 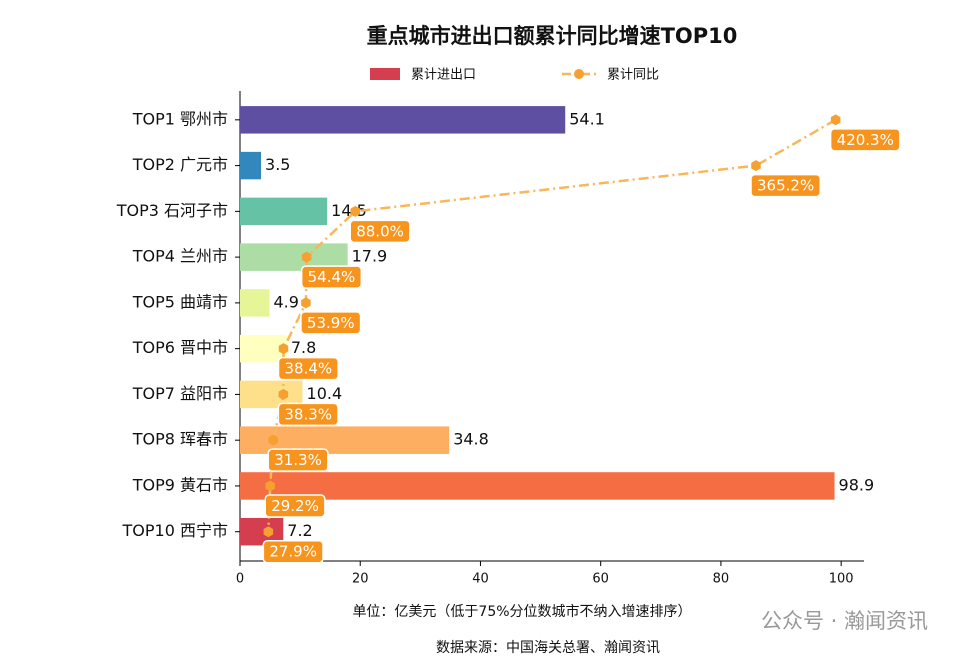 What do you see at coordinates (360, 579) in the screenshot?
I see `x-tick-label: 20` at bounding box center [360, 579].